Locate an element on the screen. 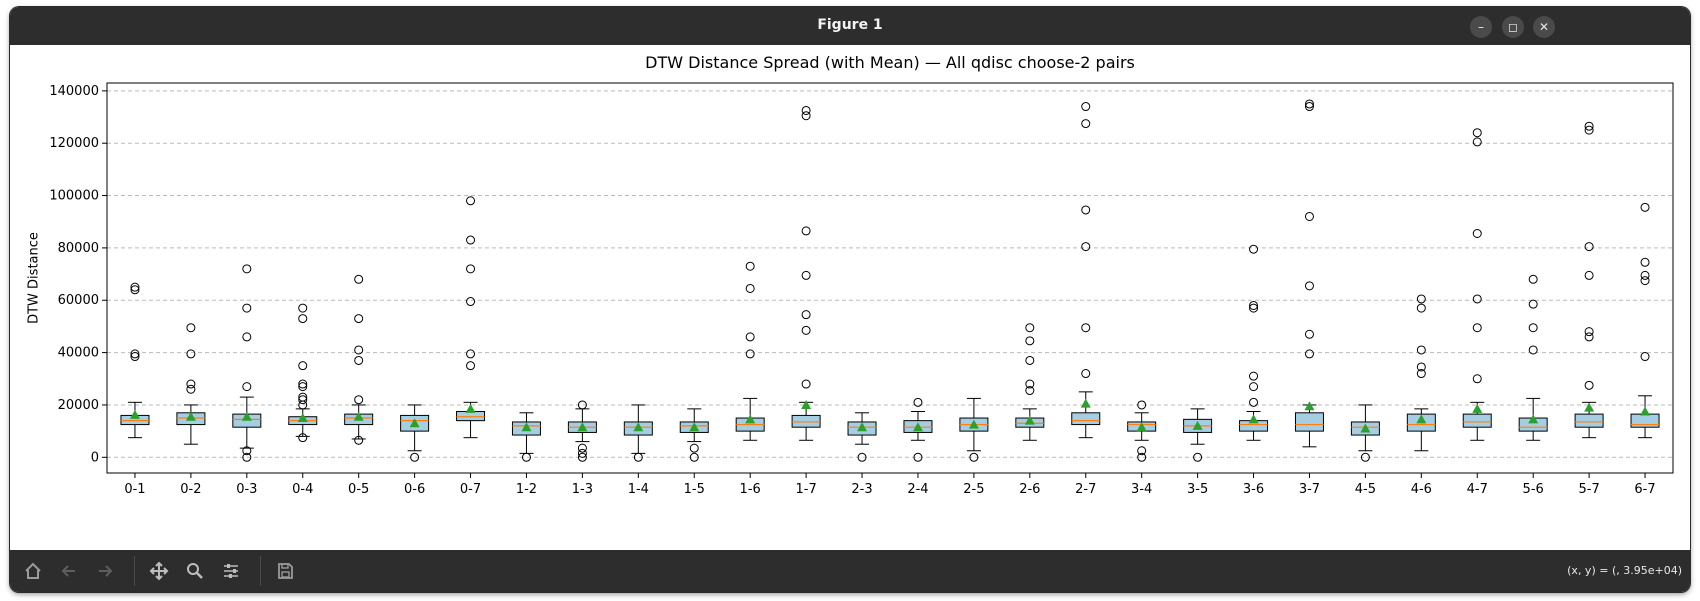  x-tick-label: 0-5 is located at coordinates (358, 489).